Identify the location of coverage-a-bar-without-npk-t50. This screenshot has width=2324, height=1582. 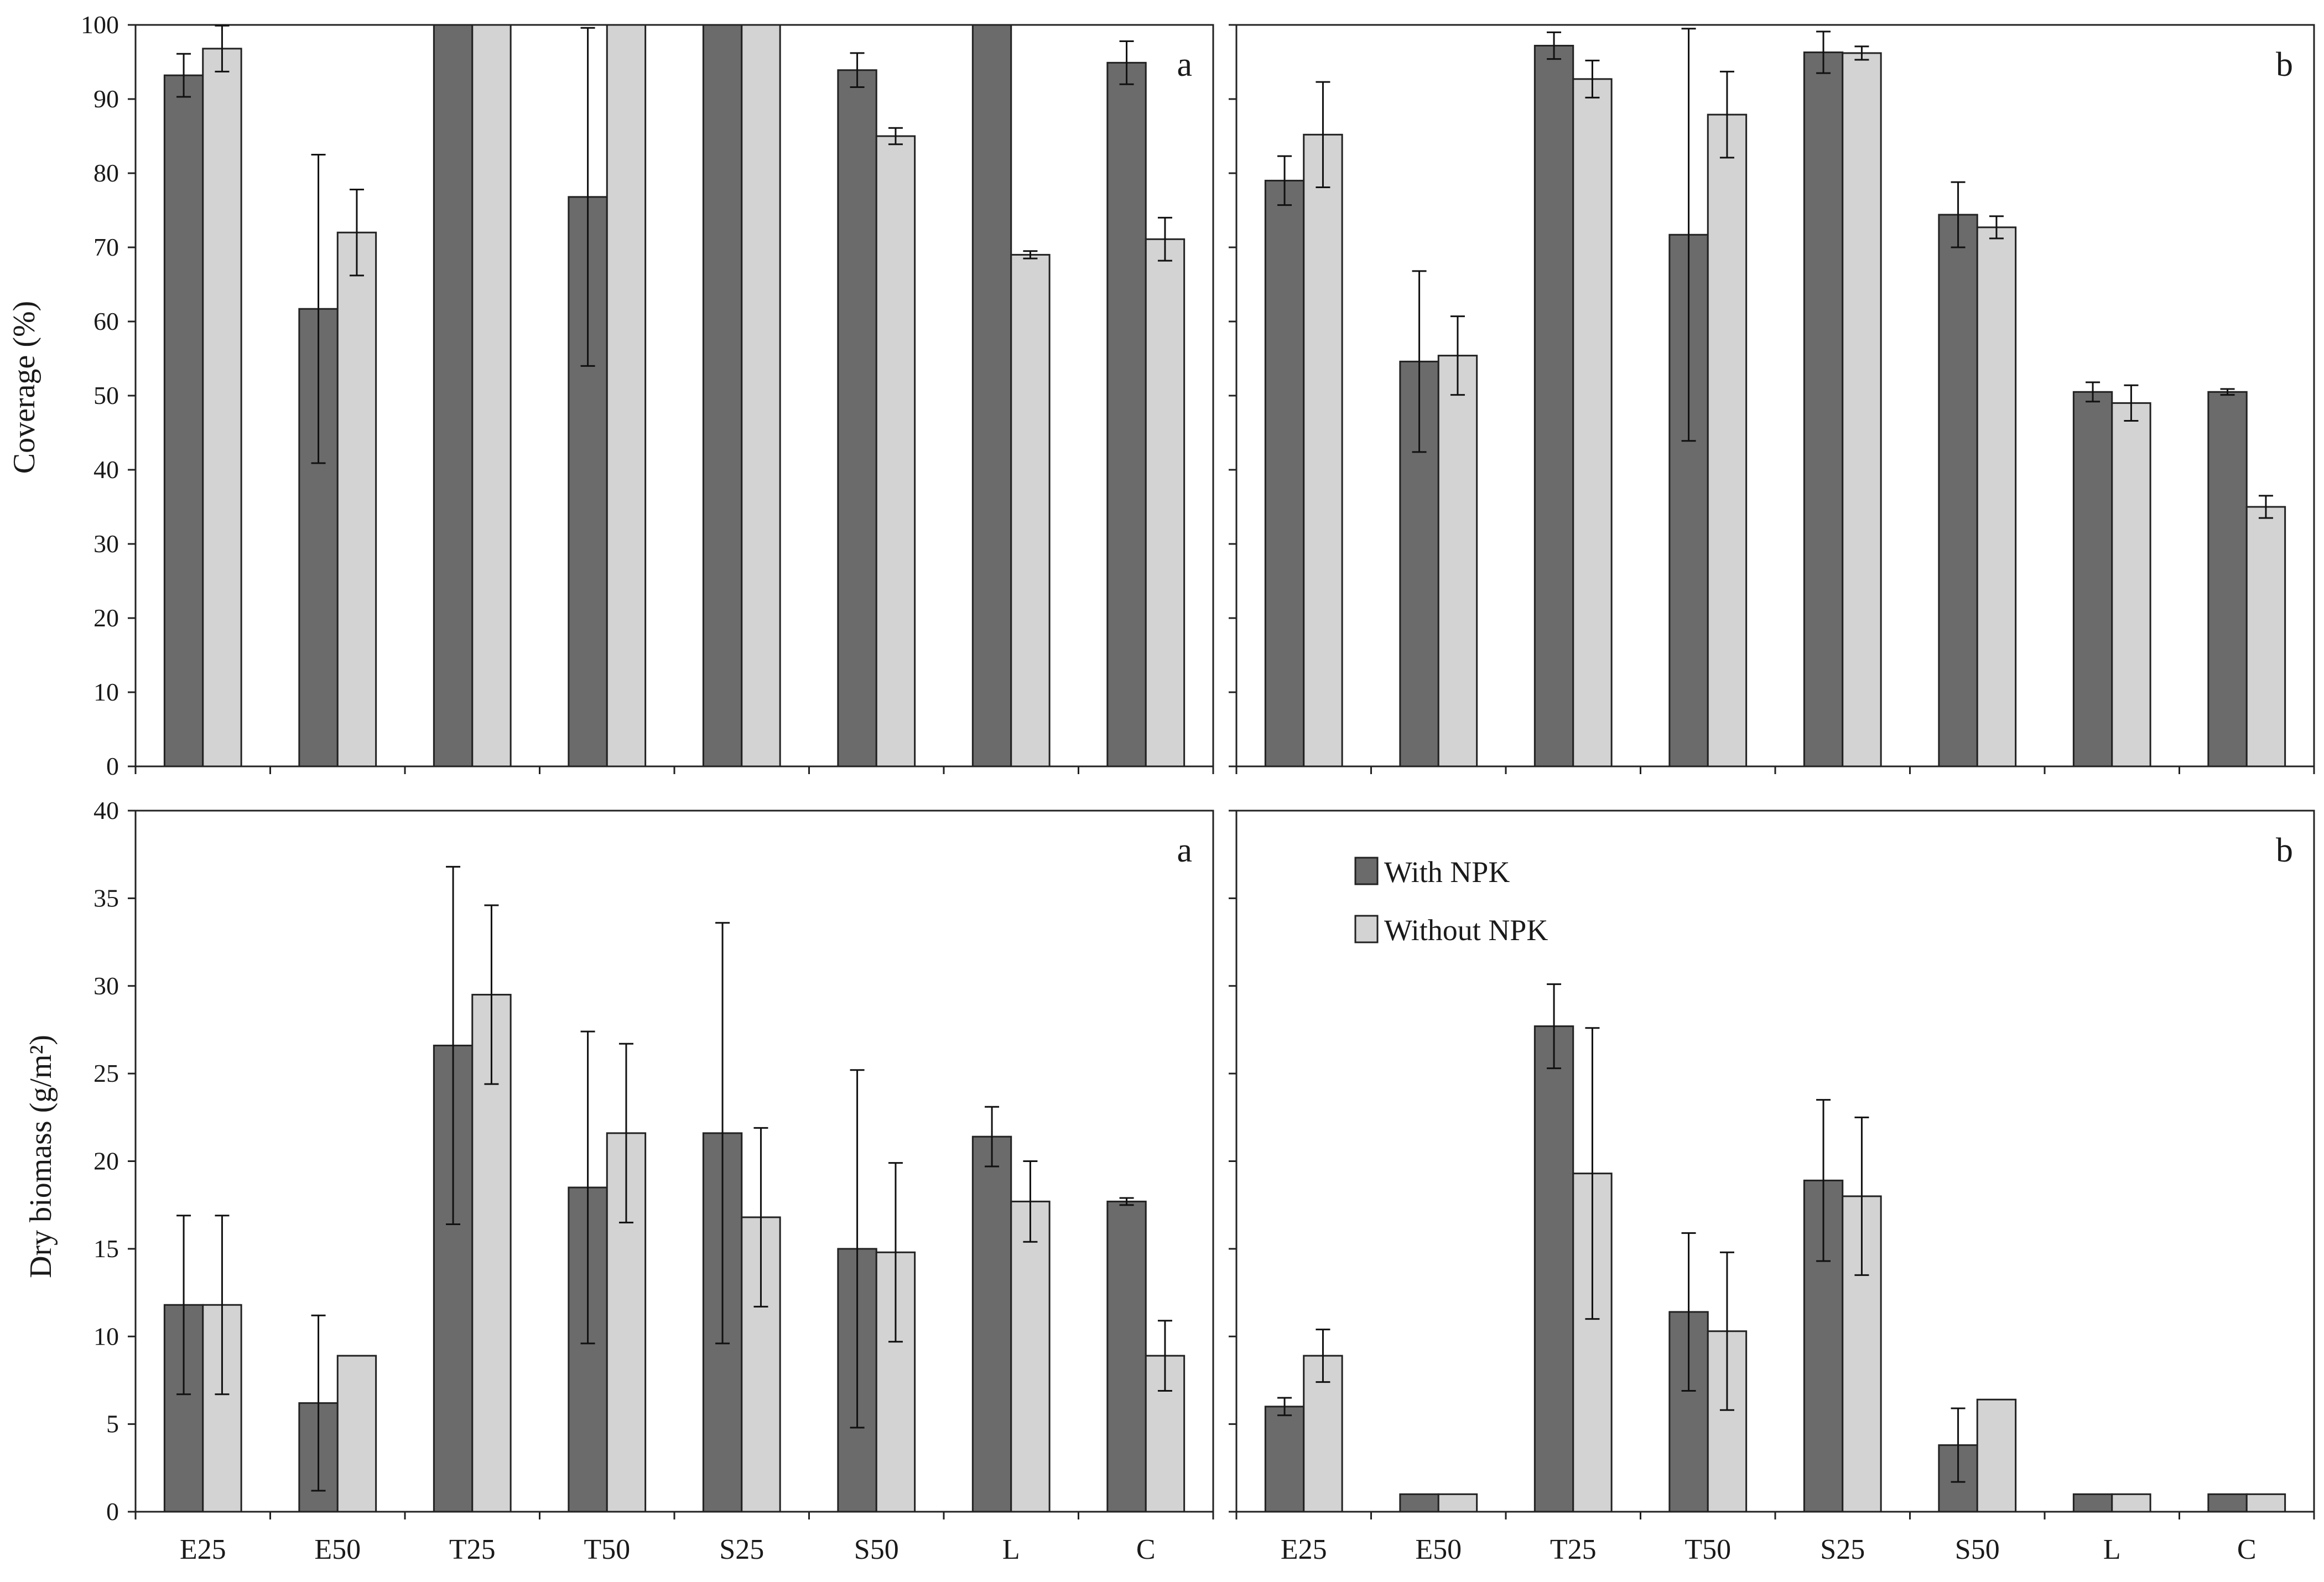
(626, 395).